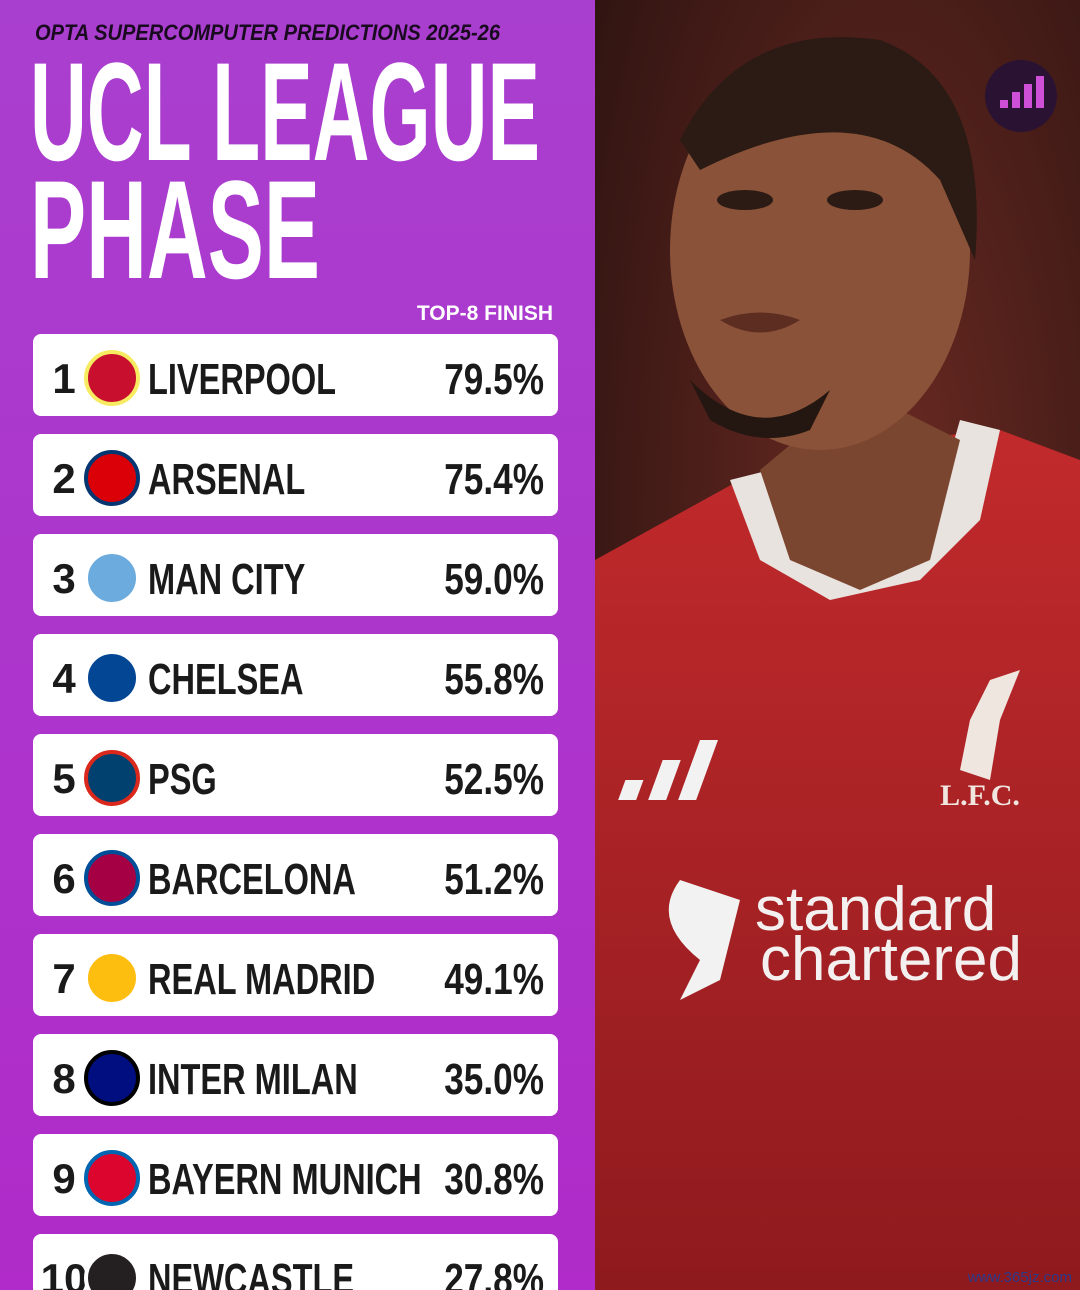 This screenshot has height=1290, width=1080. What do you see at coordinates (494, 1079) in the screenshot?
I see `top8-value: 35.0%` at bounding box center [494, 1079].